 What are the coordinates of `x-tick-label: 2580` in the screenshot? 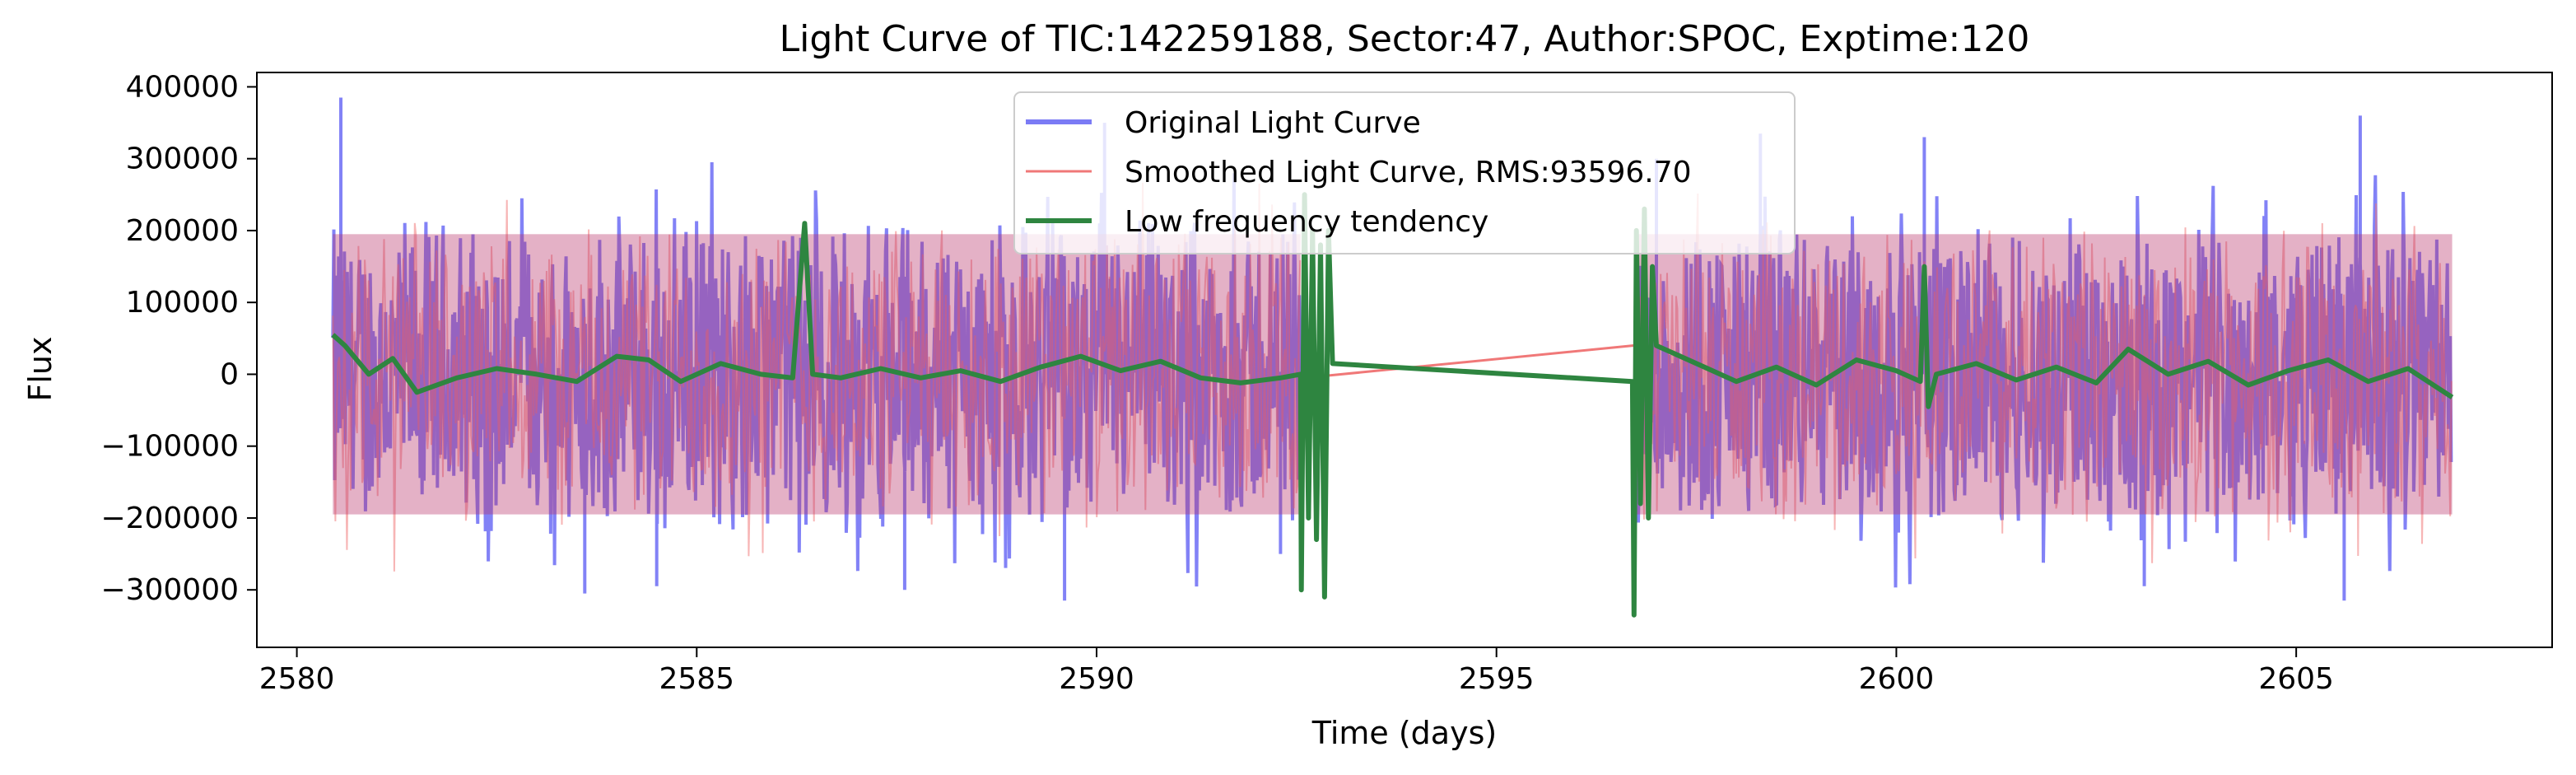 It's located at (297, 679).